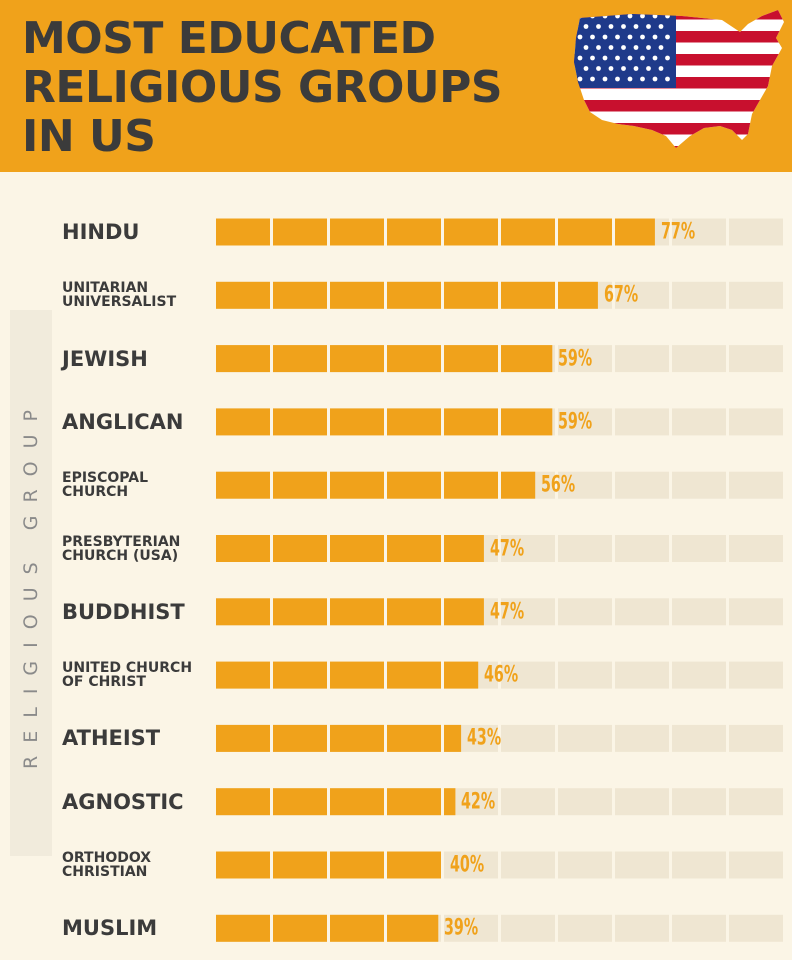 The image size is (792, 960). I want to click on category-label-4: ANGLICAN, so click(137, 422).